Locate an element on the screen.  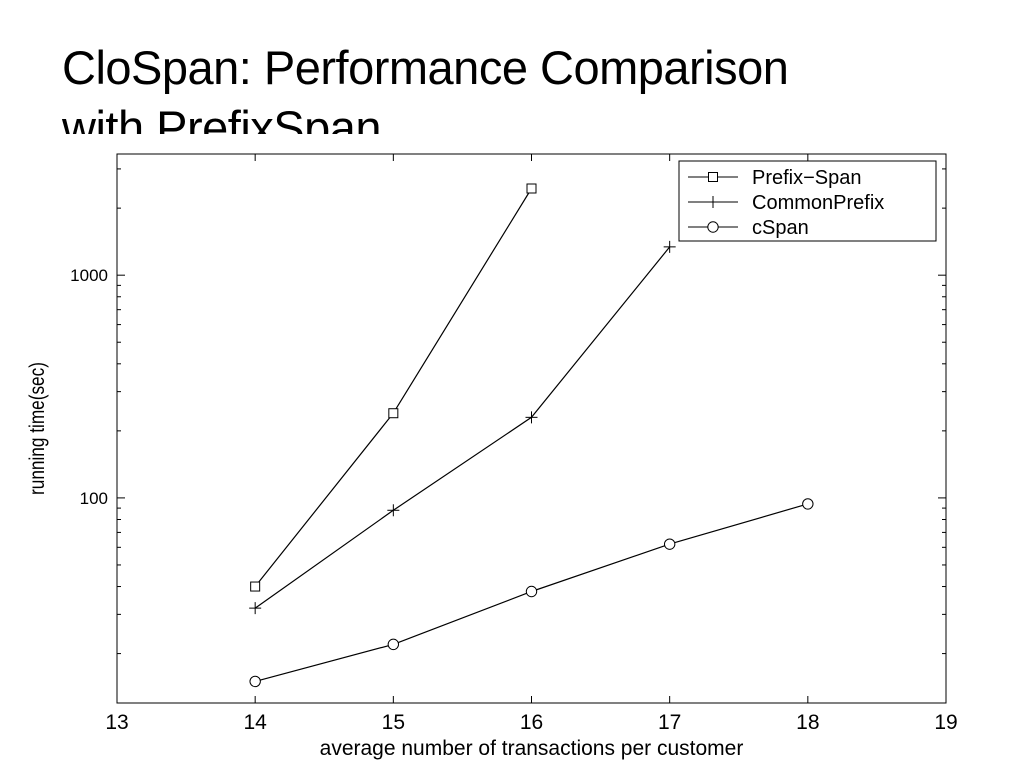
legend-label: Prefix−Span is located at coordinates (807, 178).